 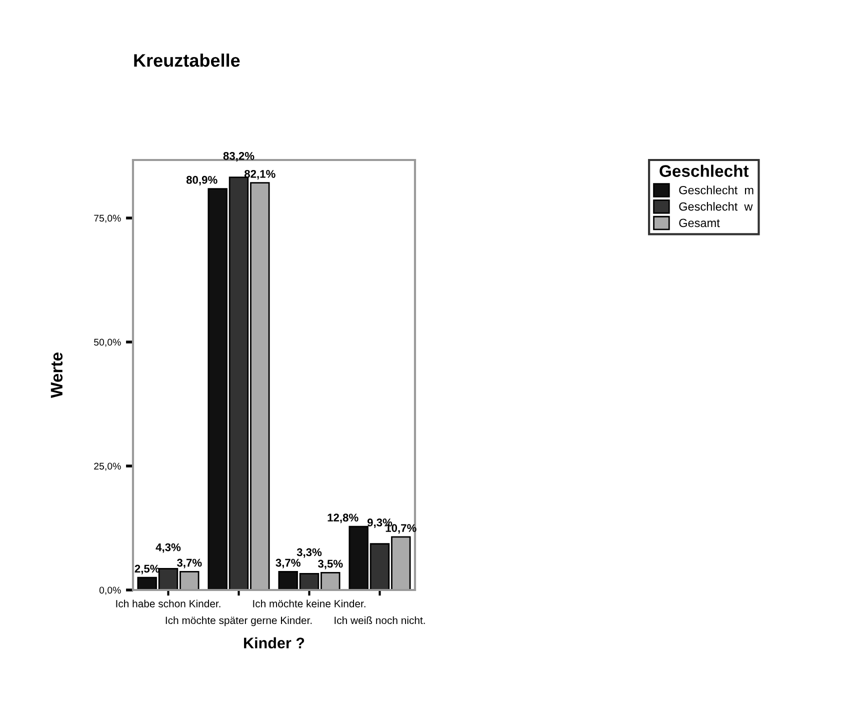 What do you see at coordinates (168, 604) in the screenshot?
I see `x-tick-label: Ich habe schon Kinder.` at bounding box center [168, 604].